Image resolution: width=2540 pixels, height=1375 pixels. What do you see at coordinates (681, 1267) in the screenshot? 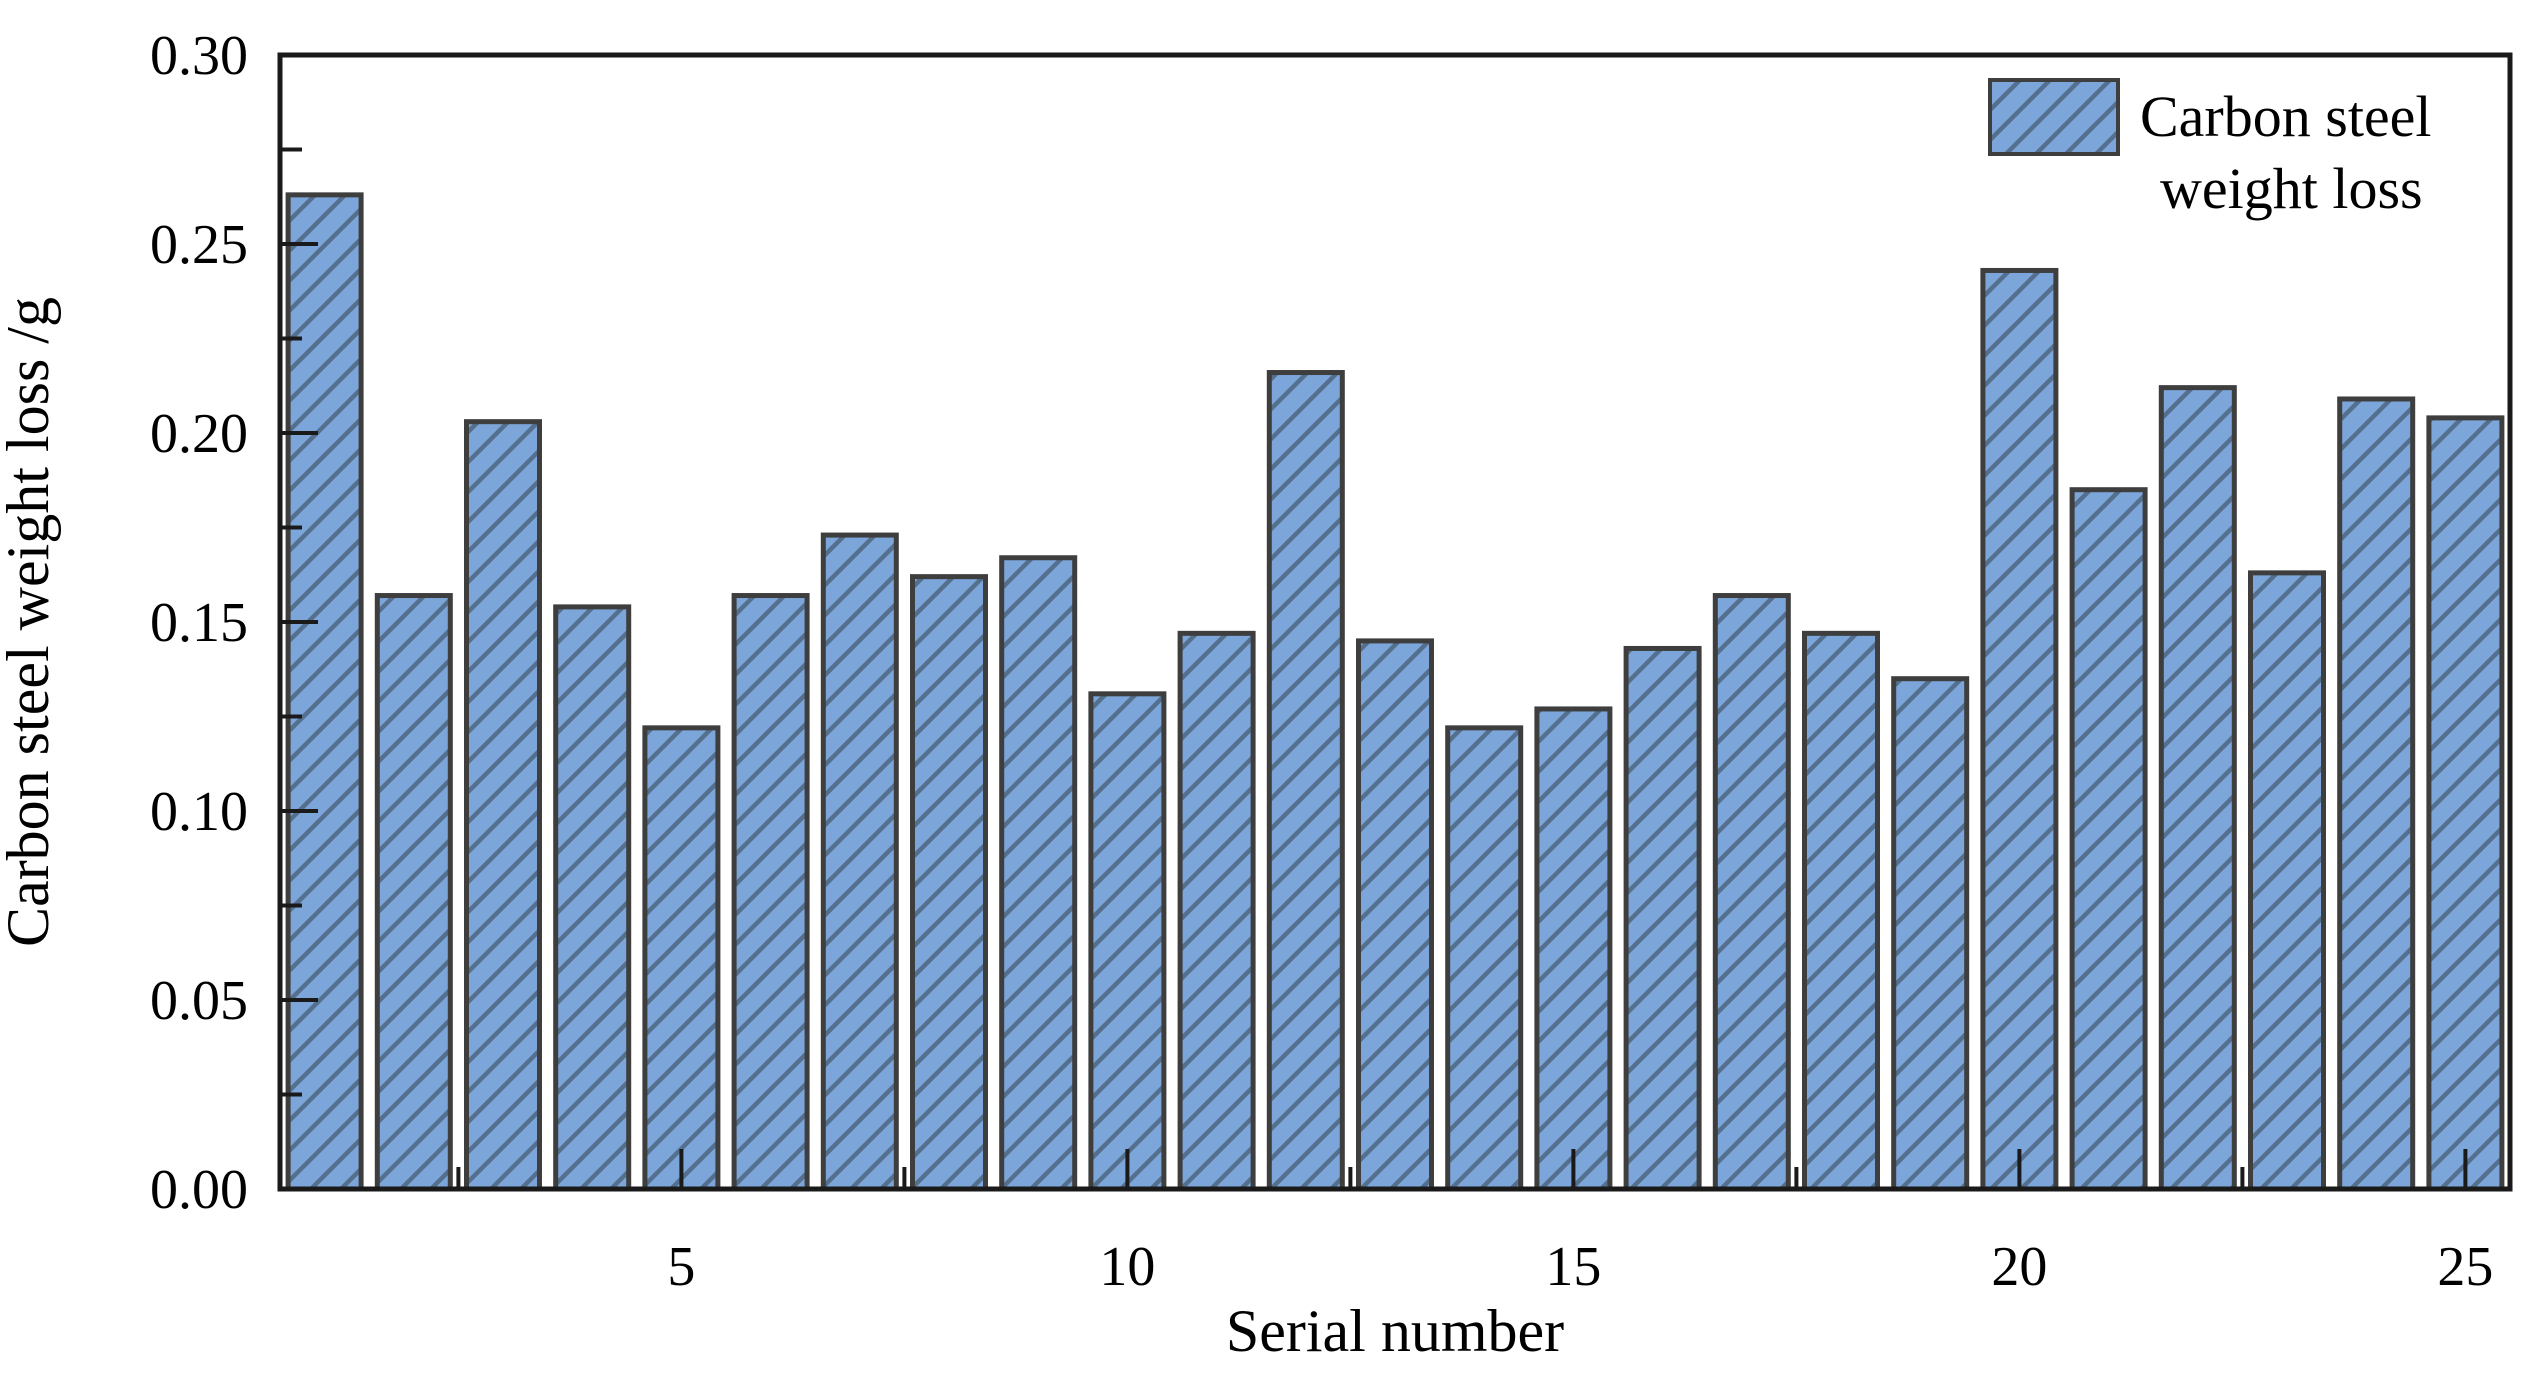
I see `x-tick-label: 5` at bounding box center [681, 1267].